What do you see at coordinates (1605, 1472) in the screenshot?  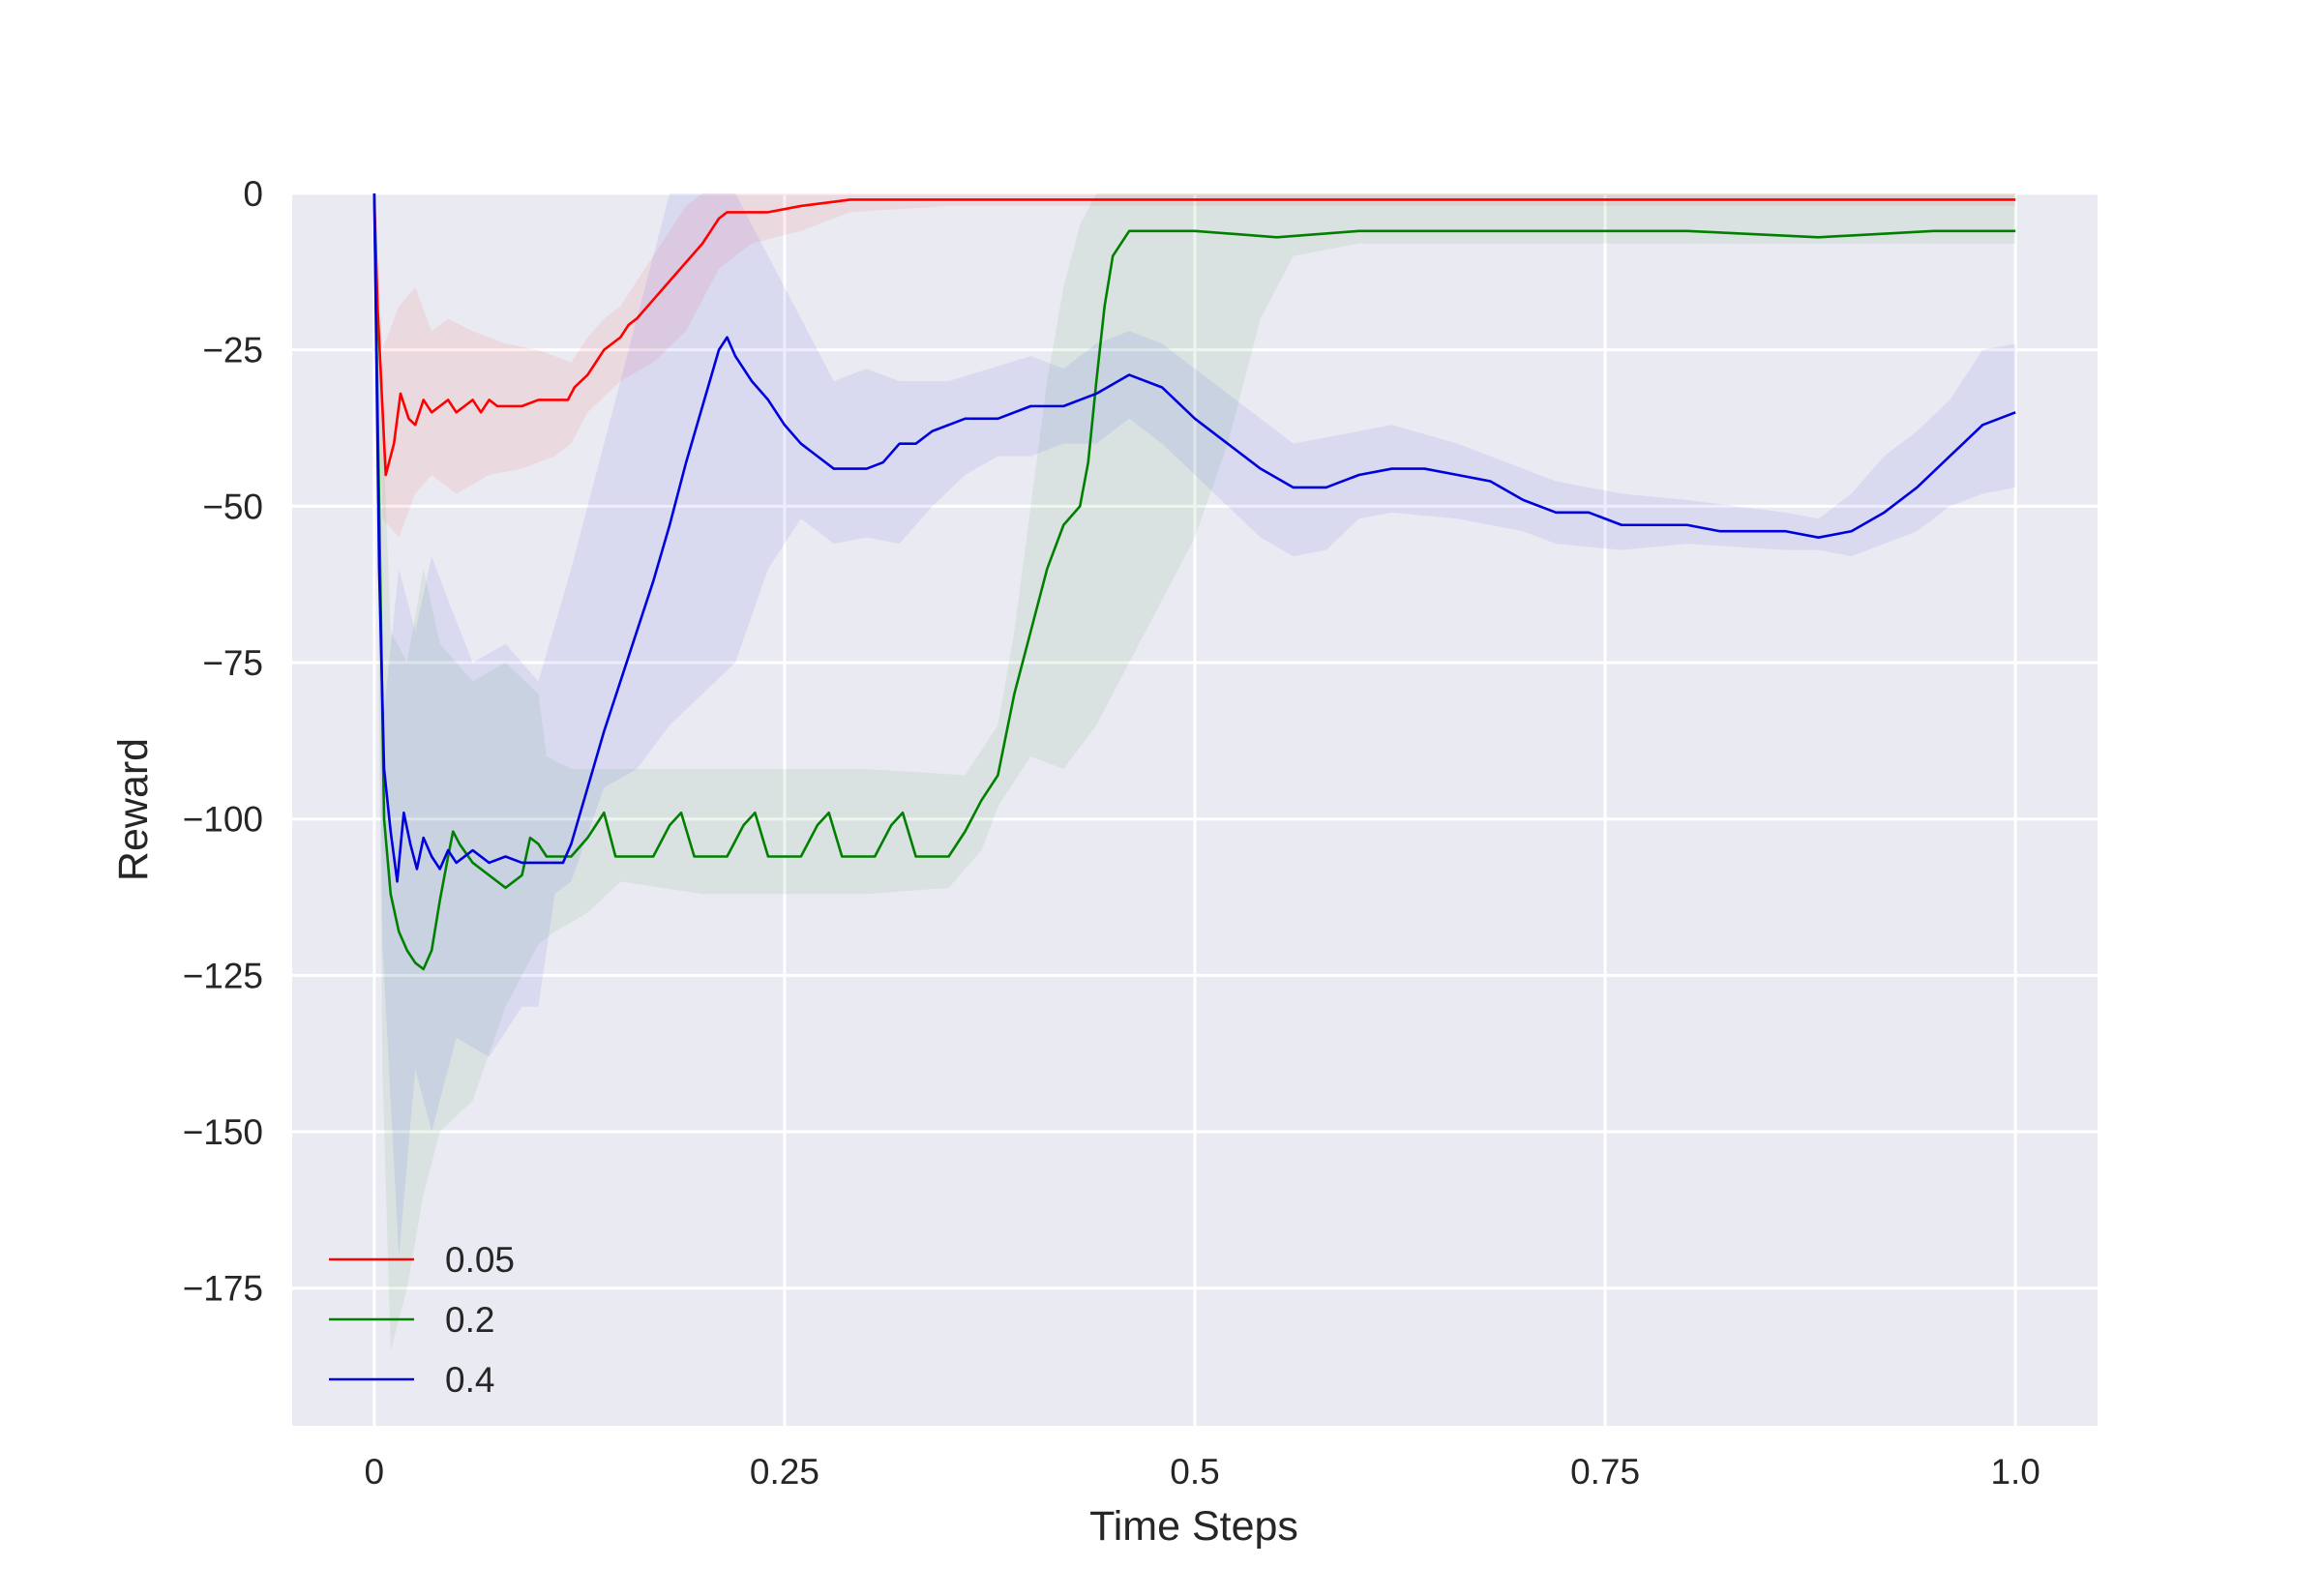 I see `x-tick-label: 0.75` at bounding box center [1605, 1472].